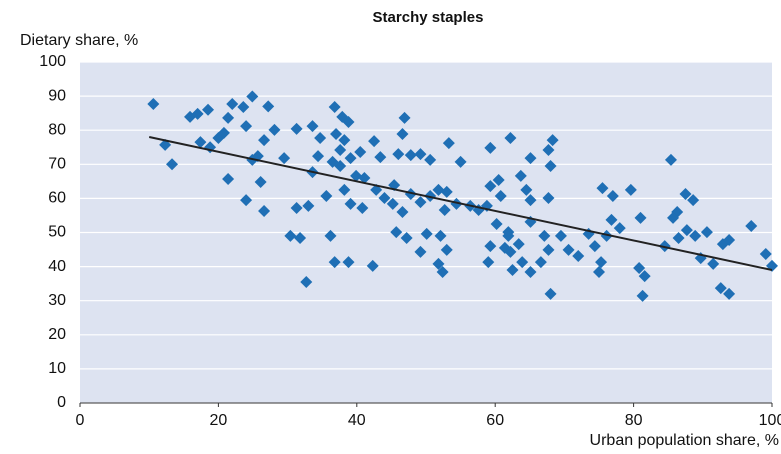 Image resolution: width=781 pixels, height=454 pixels. Describe the element at coordinates (80, 420) in the screenshot. I see `x-tick-label: 0` at that location.